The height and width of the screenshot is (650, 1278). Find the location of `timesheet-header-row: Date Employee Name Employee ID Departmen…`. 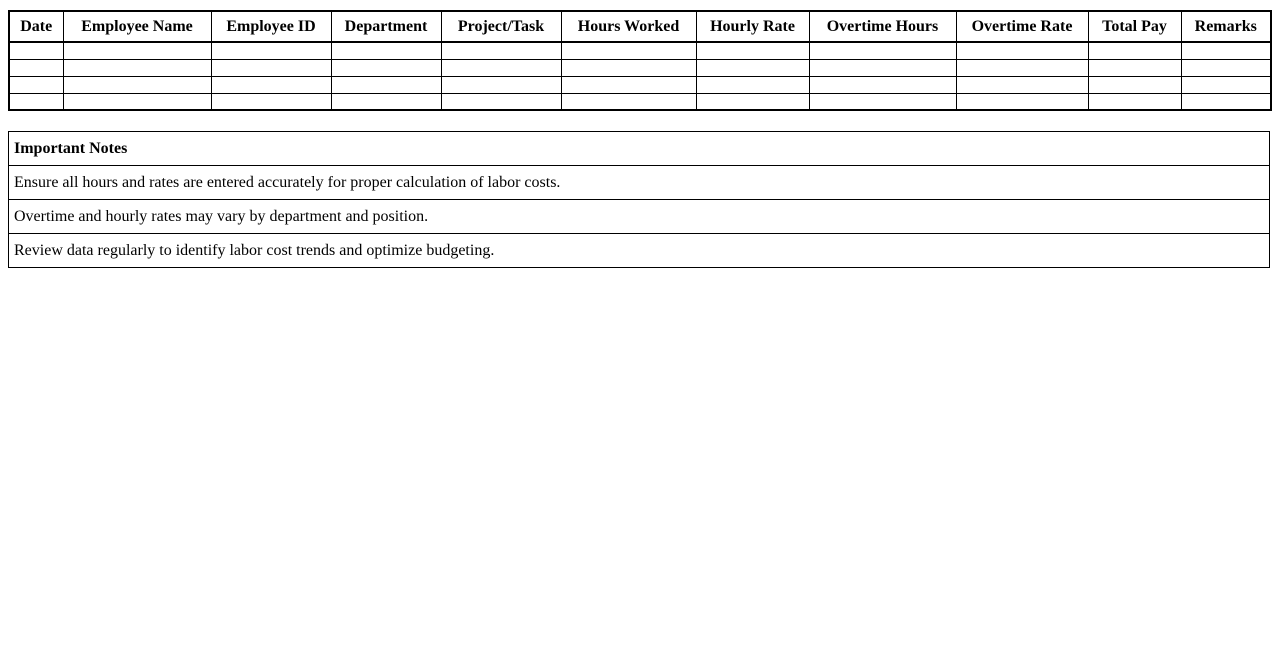

timesheet-header-row: Date Employee Name Employee ID Departmen… is located at coordinates (640, 26).